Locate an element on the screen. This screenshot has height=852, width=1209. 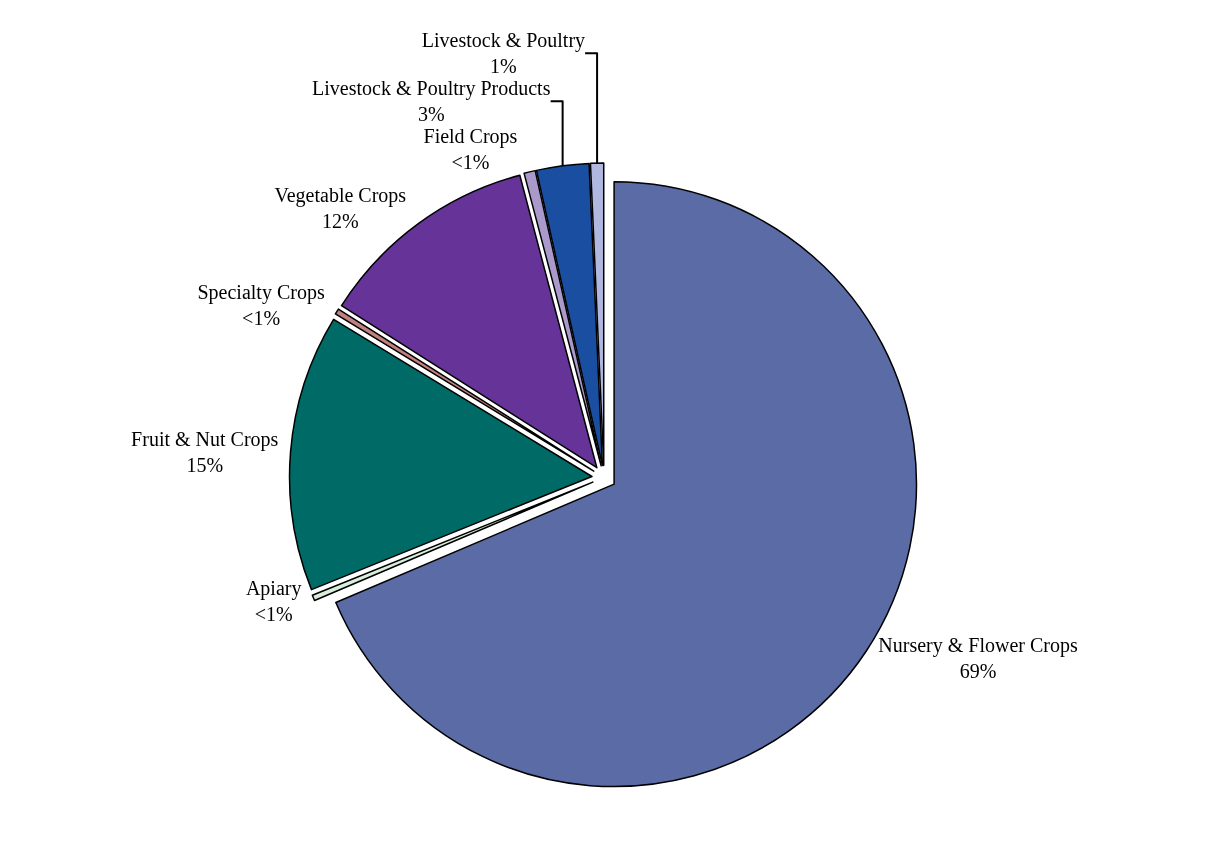
data-label: 3% is located at coordinates (431, 114).